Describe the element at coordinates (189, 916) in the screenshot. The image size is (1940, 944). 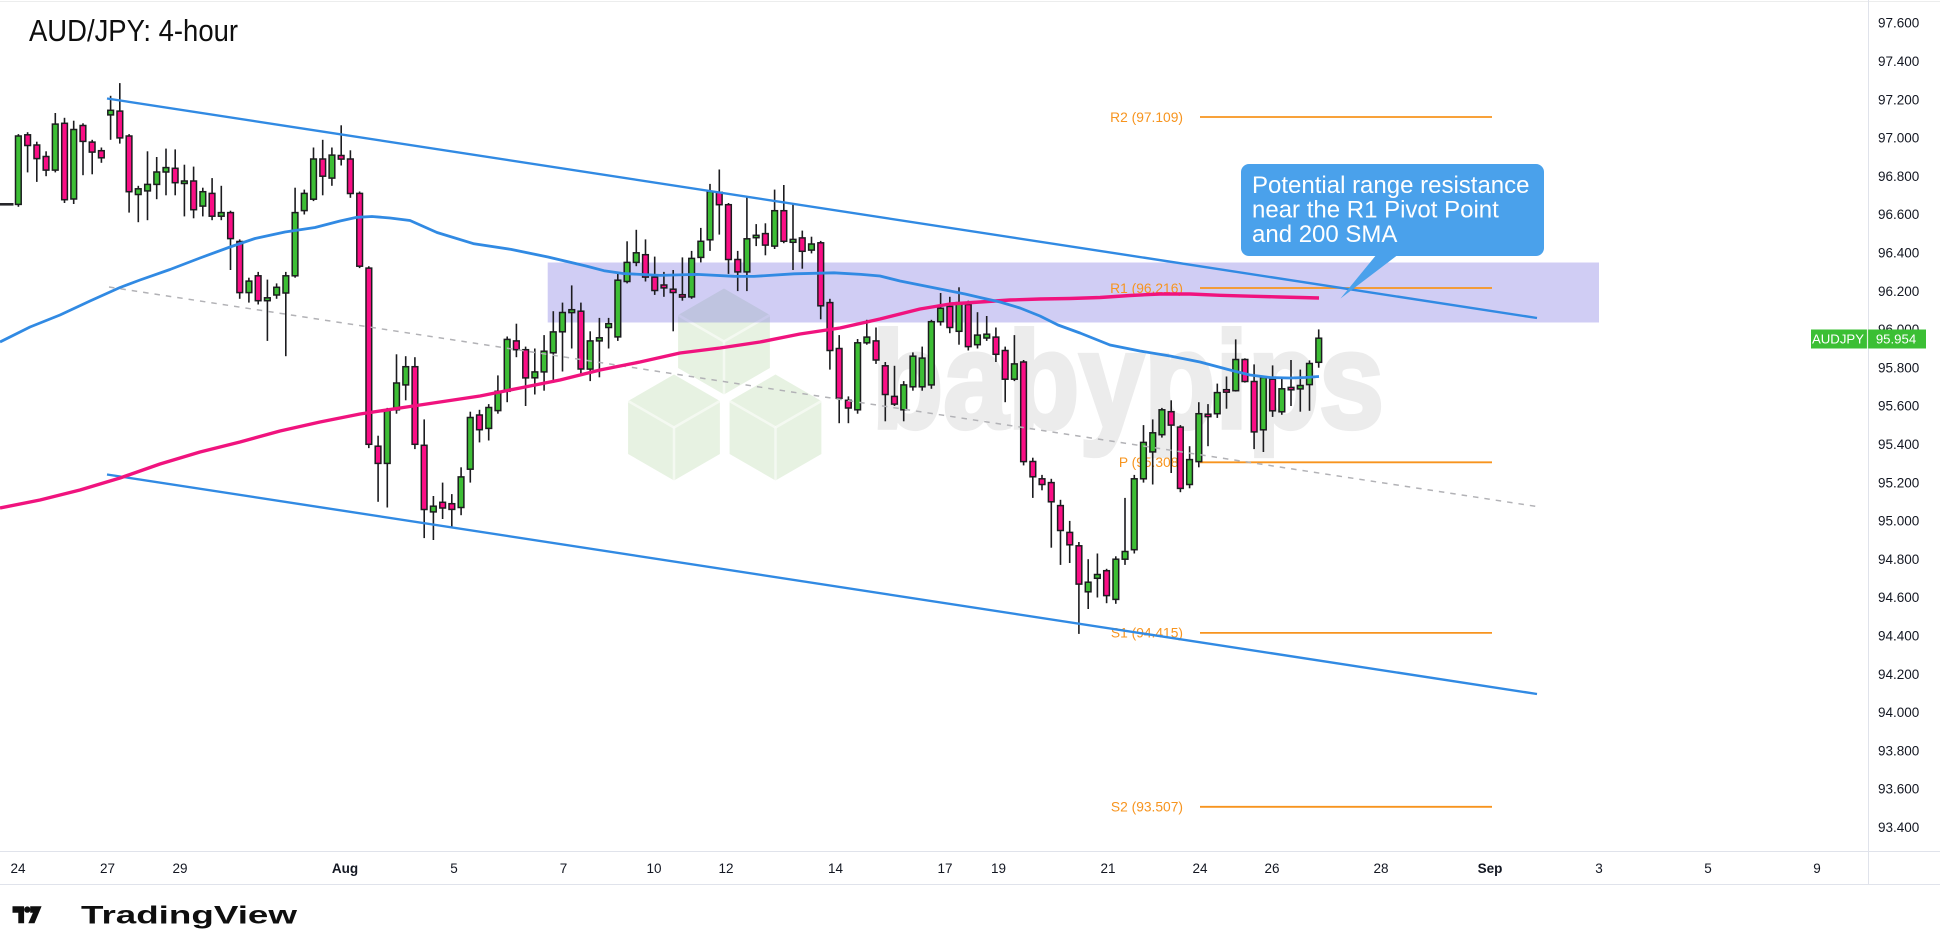
I see `svg-text: TradingView` at that location.